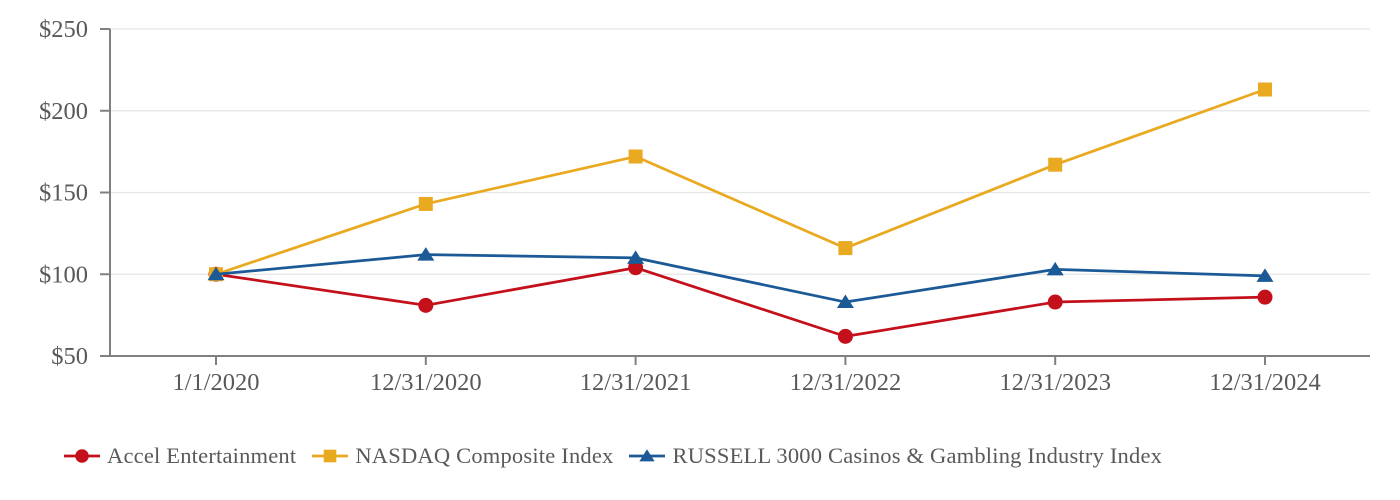 Image resolution: width=1400 pixels, height=500 pixels. I want to click on x-axis-tick-label: 1/1/2020, so click(215, 382).